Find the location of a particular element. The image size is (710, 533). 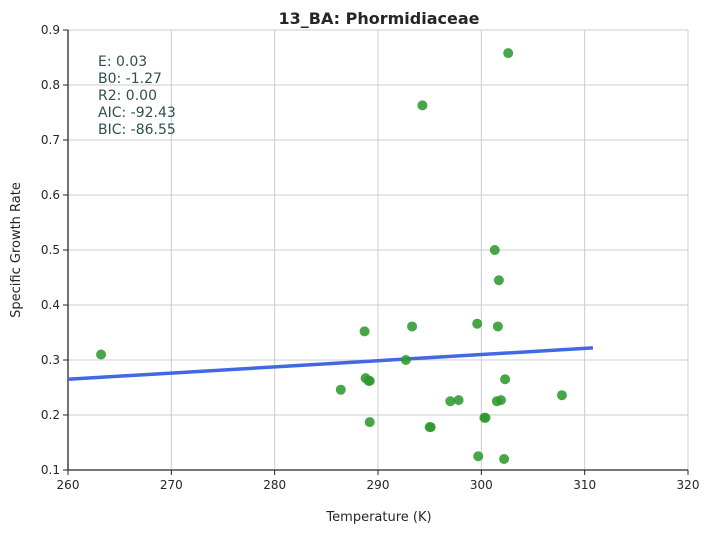

fit-line is located at coordinates (330, 363).